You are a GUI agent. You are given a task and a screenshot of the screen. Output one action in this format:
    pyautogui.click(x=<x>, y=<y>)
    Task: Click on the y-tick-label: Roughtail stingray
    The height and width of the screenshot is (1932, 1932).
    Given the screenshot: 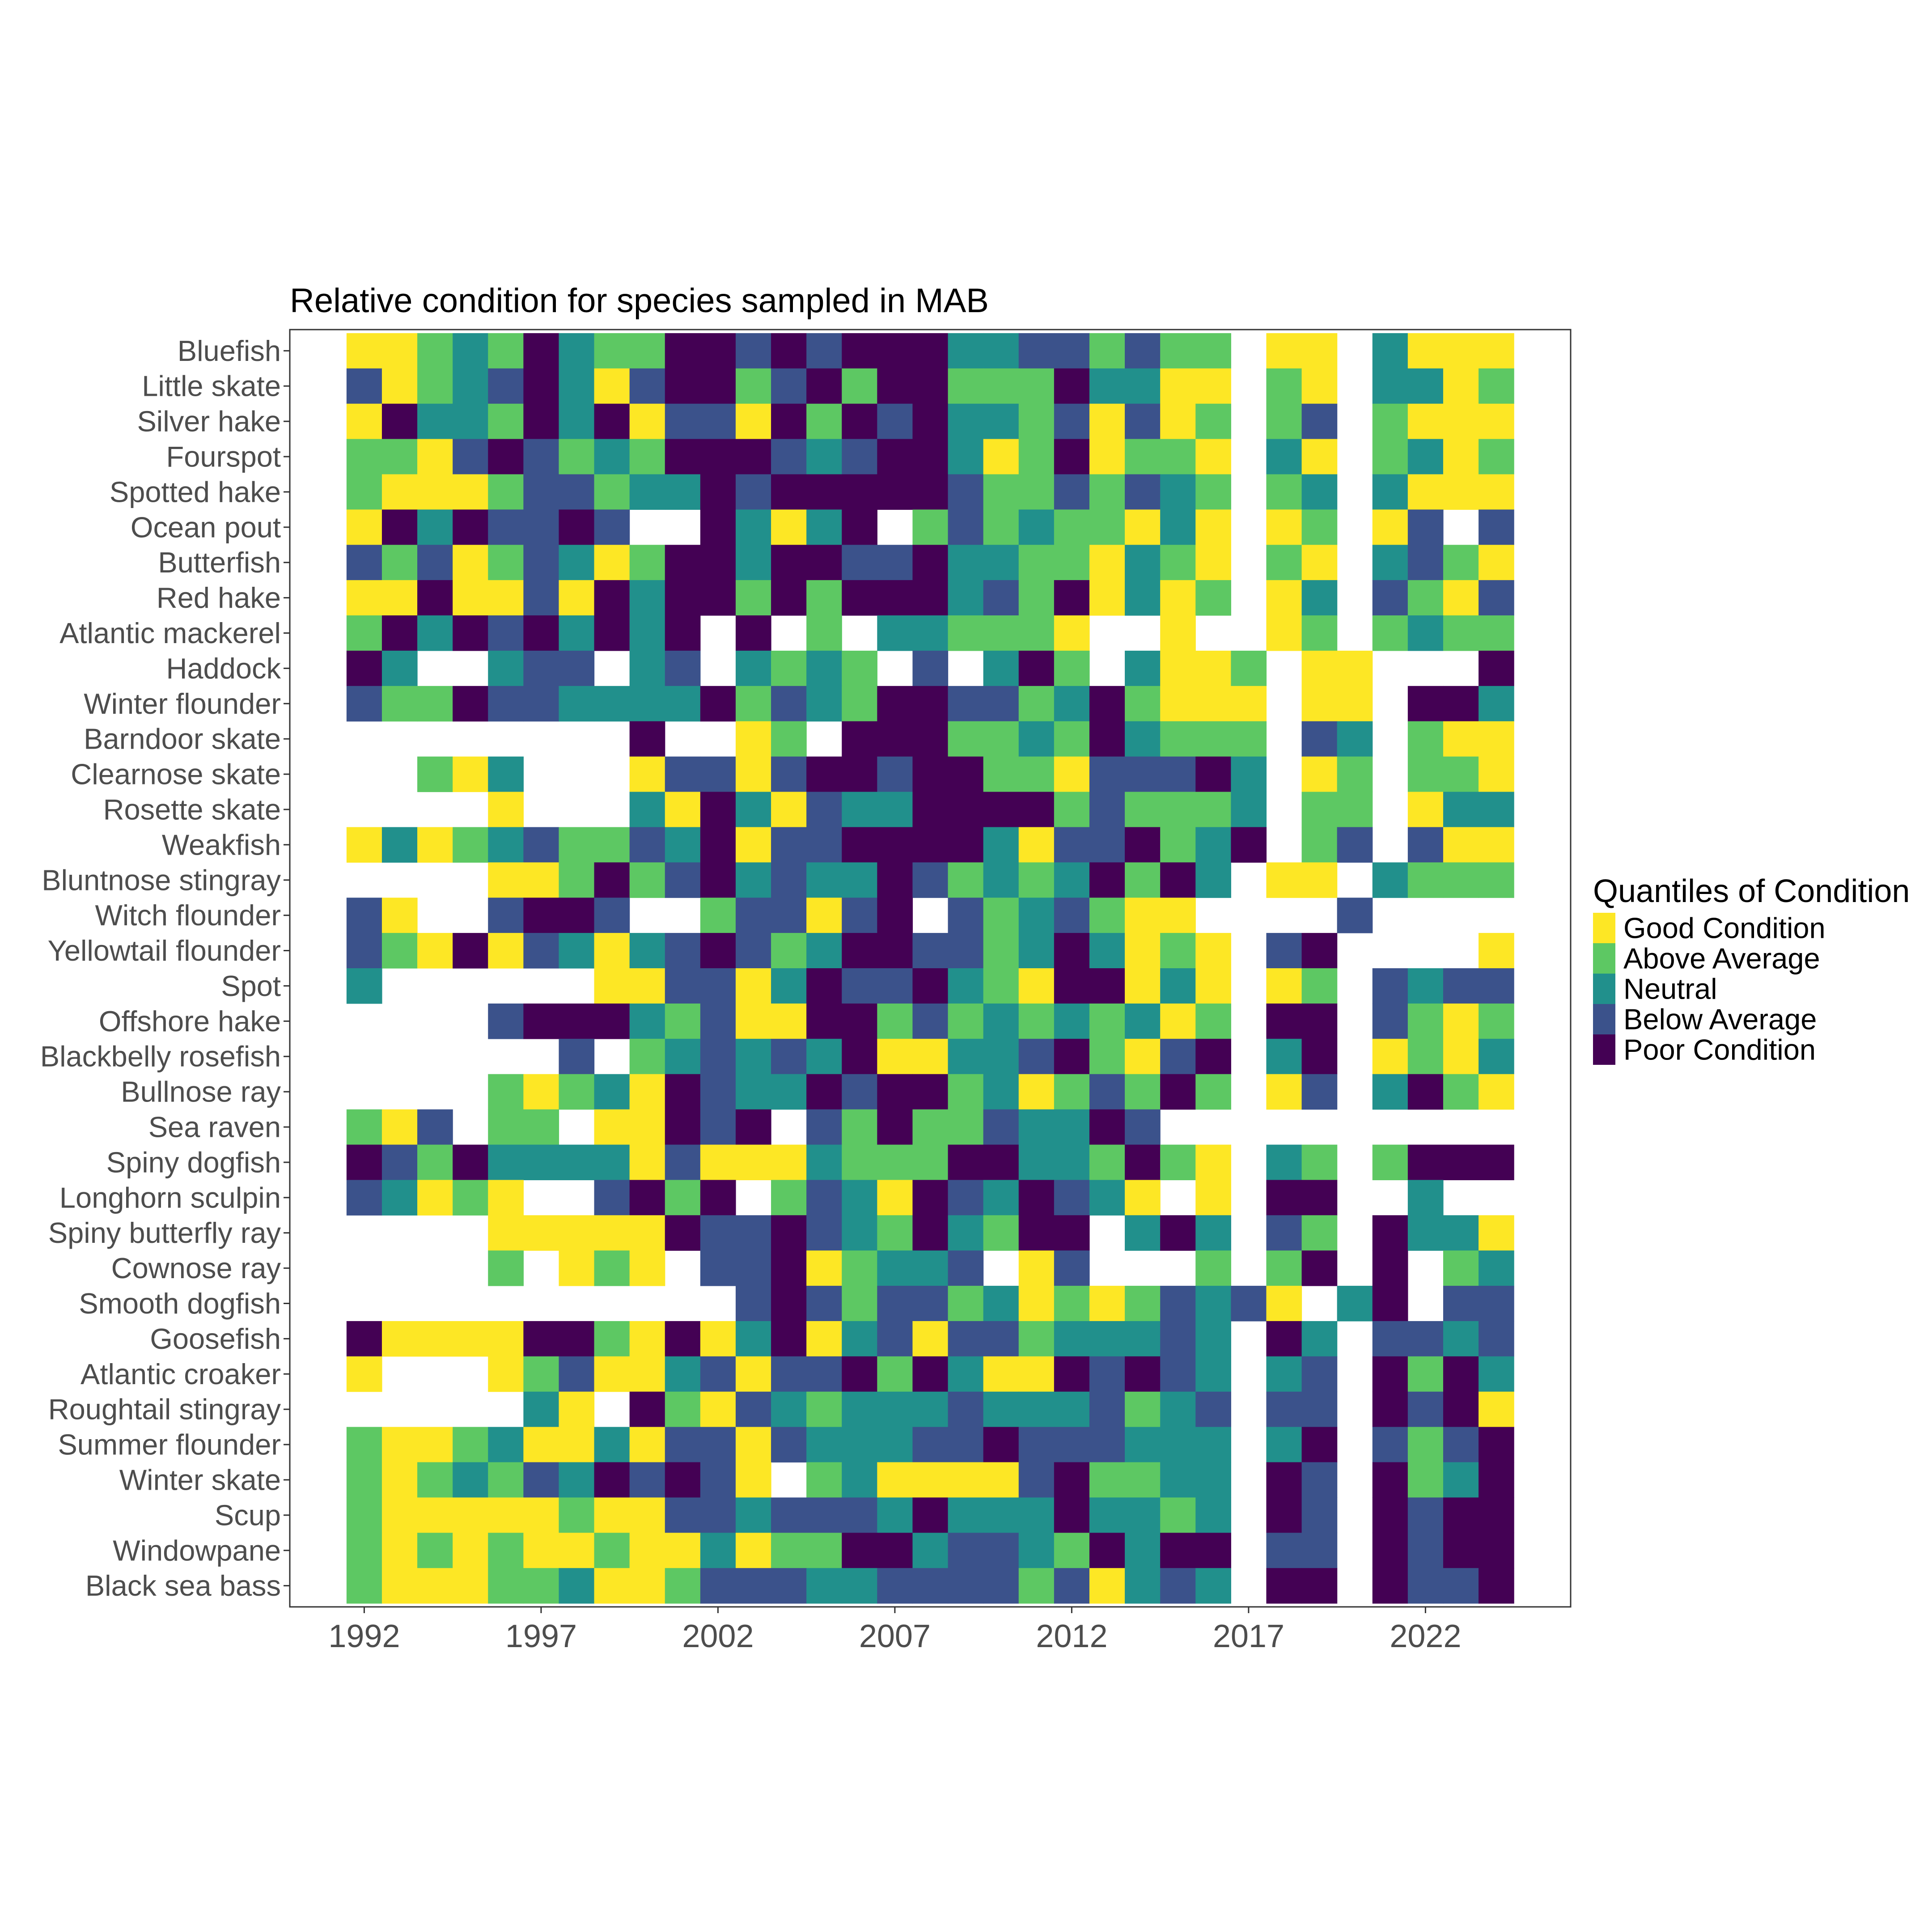 What is the action you would take?
    pyautogui.click(x=164, y=1409)
    